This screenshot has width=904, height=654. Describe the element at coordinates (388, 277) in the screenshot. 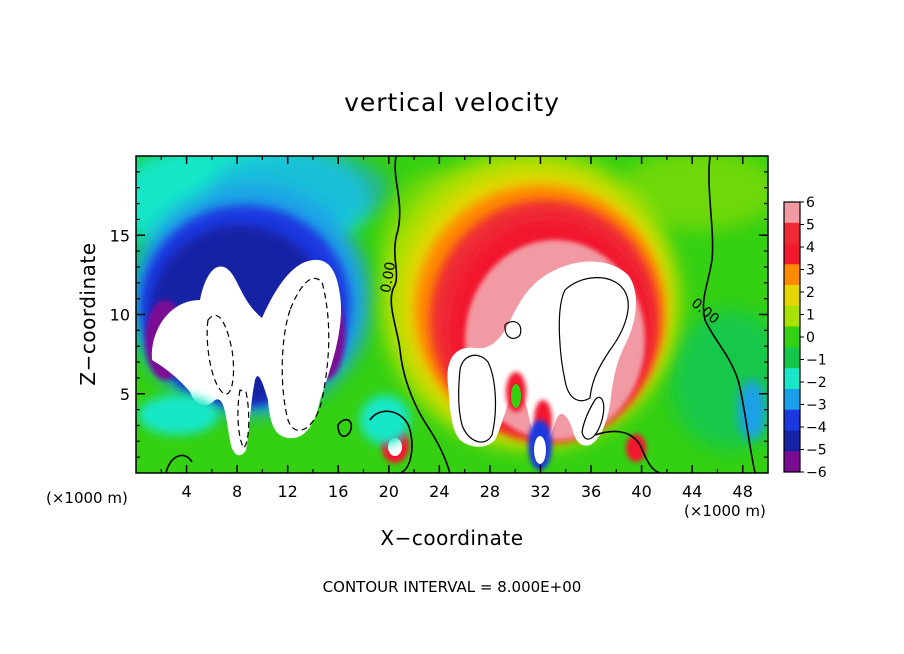

I see `contour-label: 0.00` at that location.